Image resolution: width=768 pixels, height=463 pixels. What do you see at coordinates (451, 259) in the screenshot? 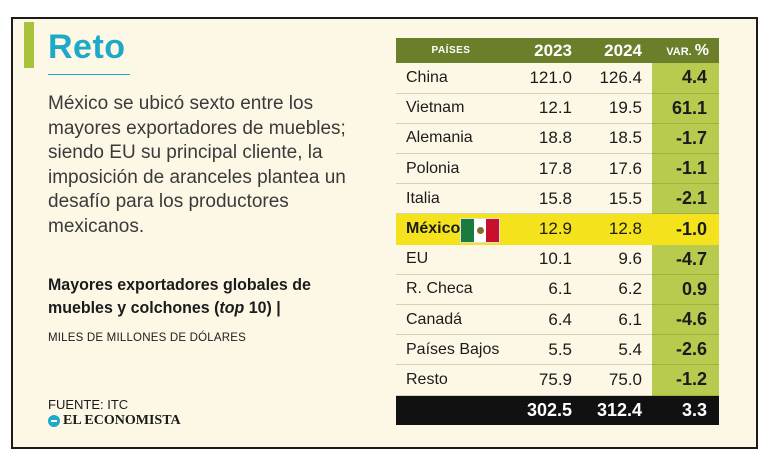
I see `country-cell: EU` at bounding box center [451, 259].